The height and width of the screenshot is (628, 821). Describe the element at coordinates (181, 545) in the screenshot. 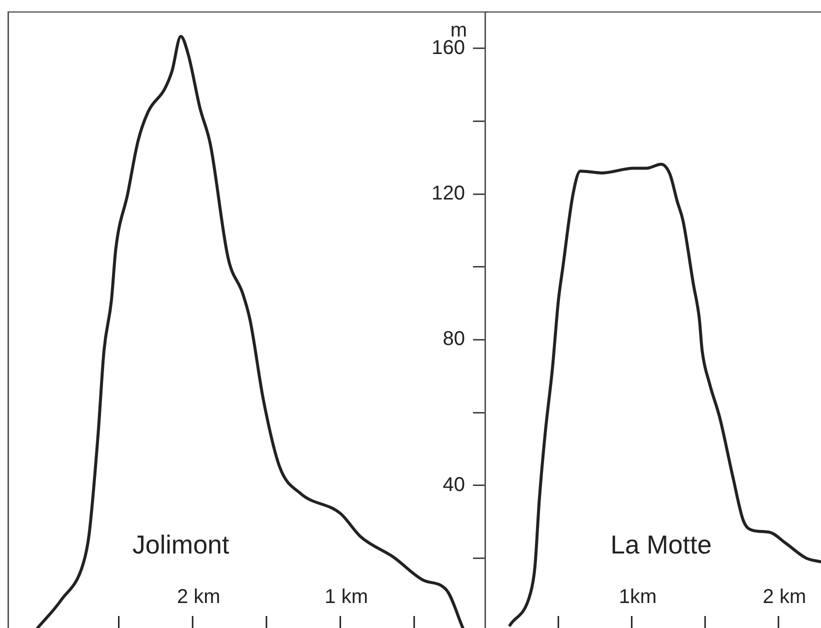

I see `series-label: Jolimont` at that location.